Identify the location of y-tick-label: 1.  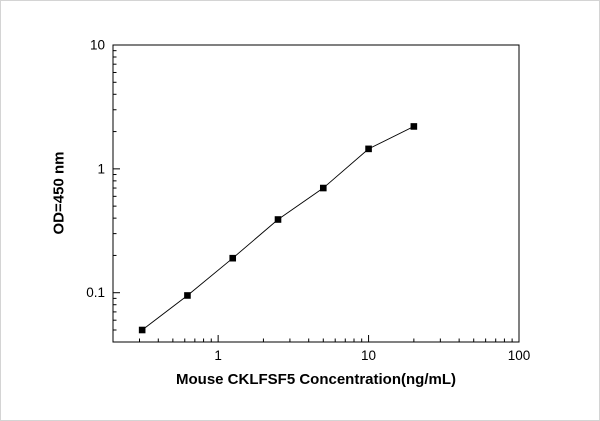
(101, 168).